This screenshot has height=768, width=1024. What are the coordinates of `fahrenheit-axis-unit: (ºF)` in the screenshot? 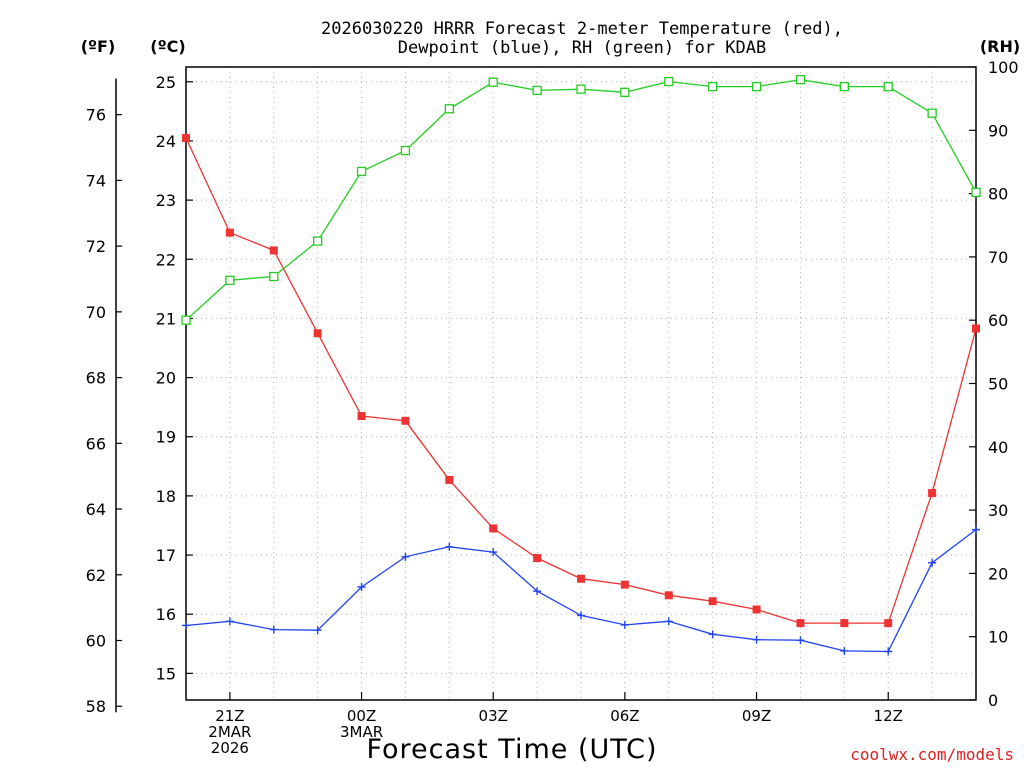 It's located at (98, 46).